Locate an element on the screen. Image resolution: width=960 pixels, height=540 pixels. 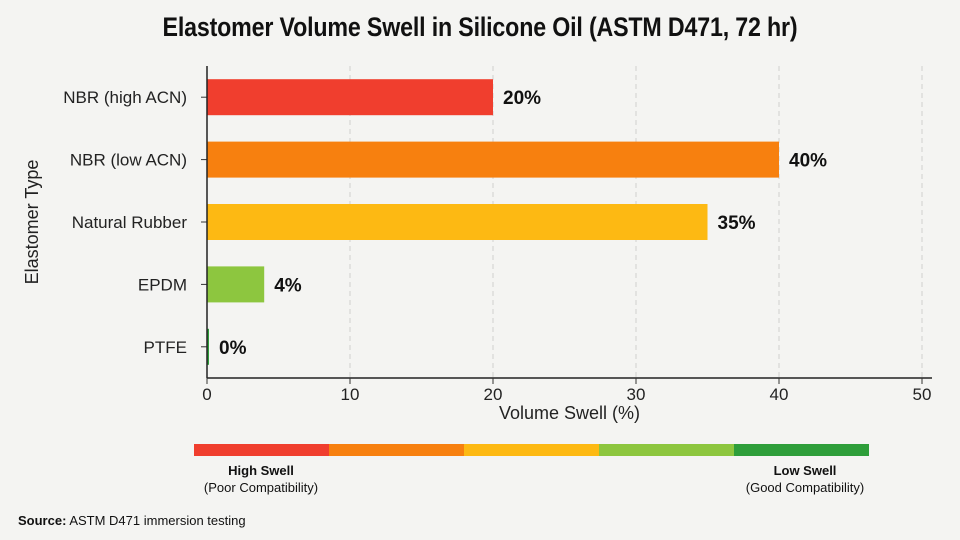
source-text: ASTM D471 immersion testing is located at coordinates (157, 520).